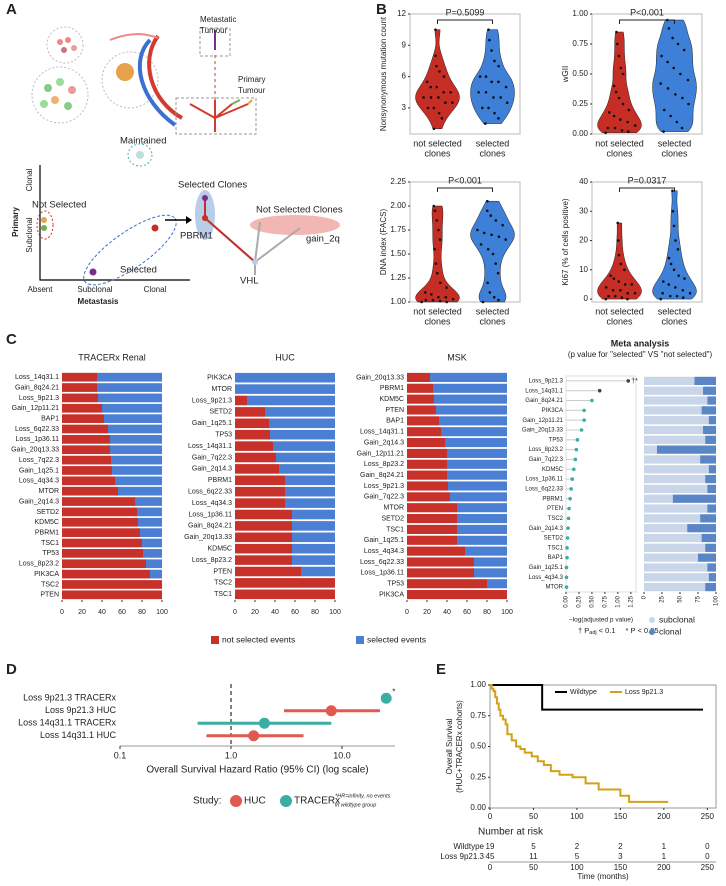  Describe the element at coordinates (647, 242) in the screenshot. I see `plot-frame` at that location.